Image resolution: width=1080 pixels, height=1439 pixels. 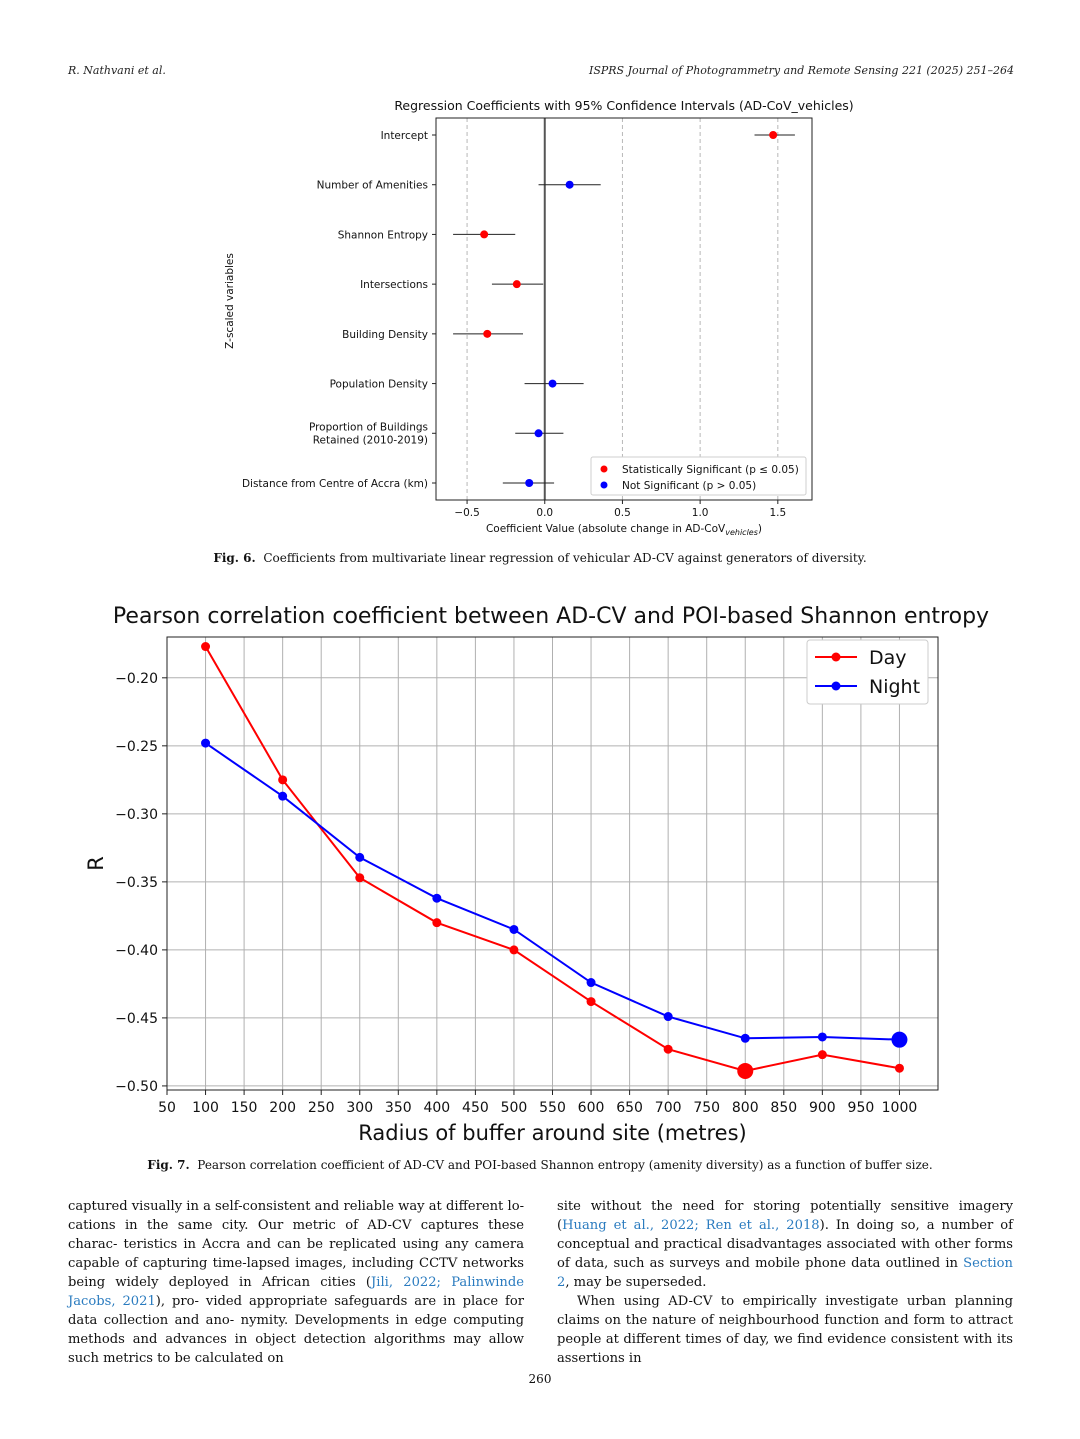 I want to click on y-tick-label: −0.35, so click(x=136, y=883).